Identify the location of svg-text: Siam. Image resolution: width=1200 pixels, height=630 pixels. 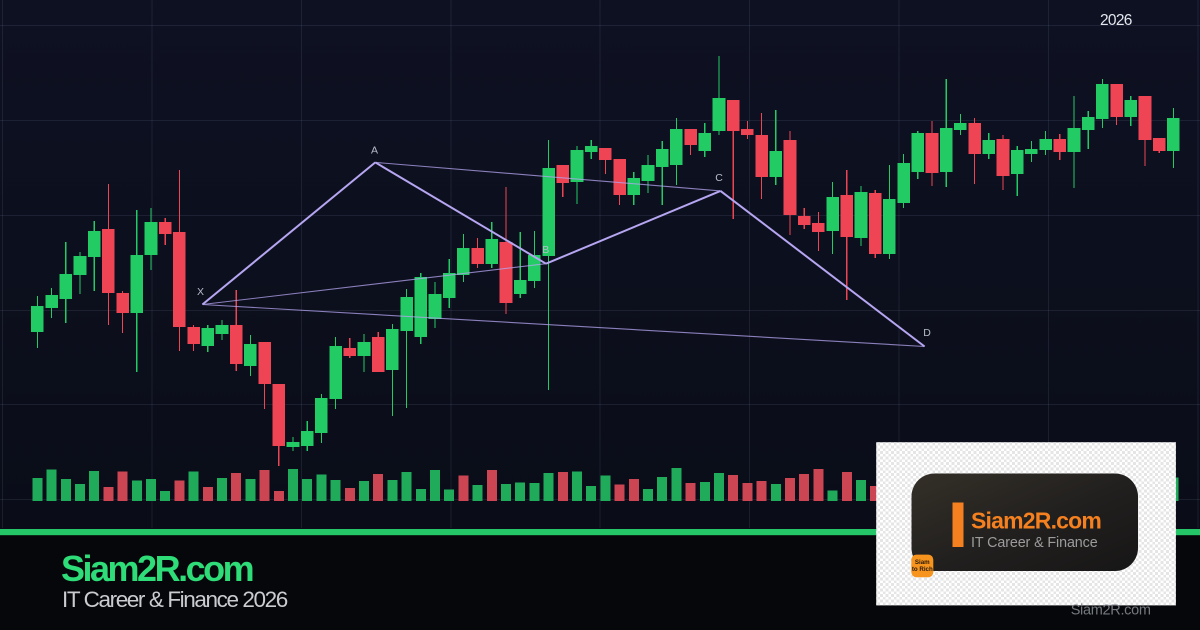
(922, 562).